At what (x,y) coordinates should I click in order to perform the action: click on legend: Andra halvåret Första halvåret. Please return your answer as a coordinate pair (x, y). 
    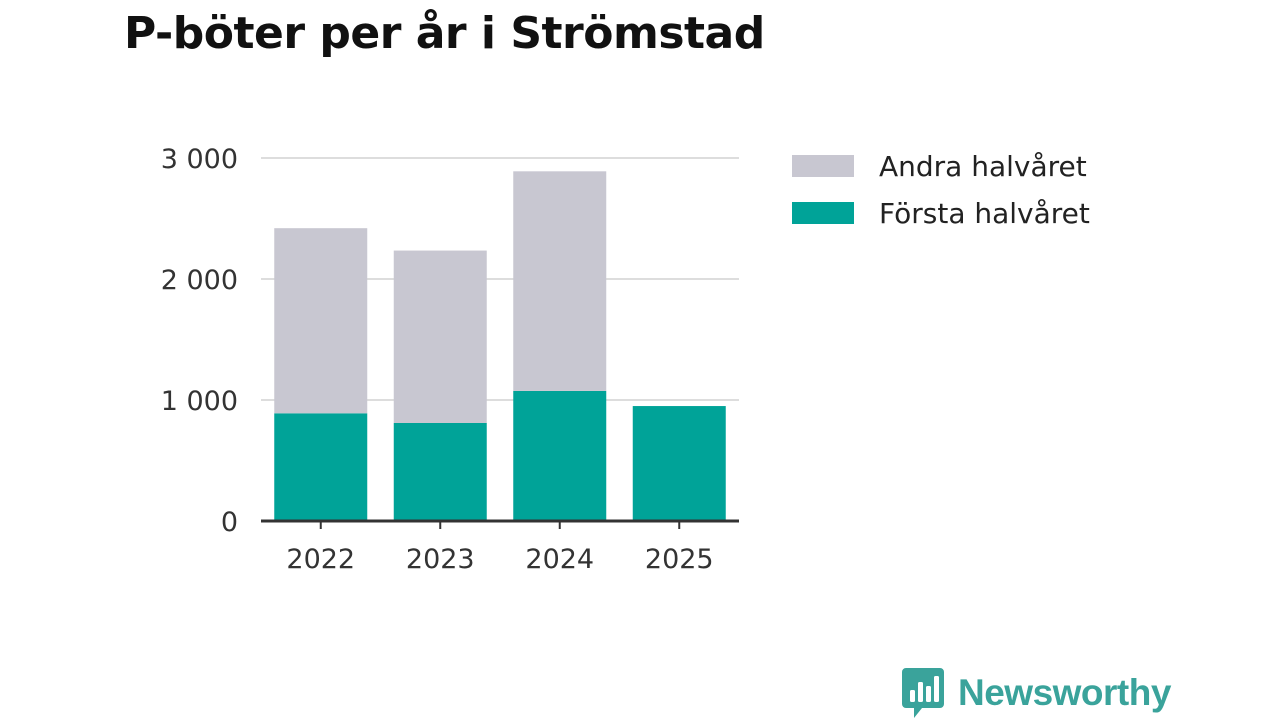
    Looking at the image, I should click on (941, 190).